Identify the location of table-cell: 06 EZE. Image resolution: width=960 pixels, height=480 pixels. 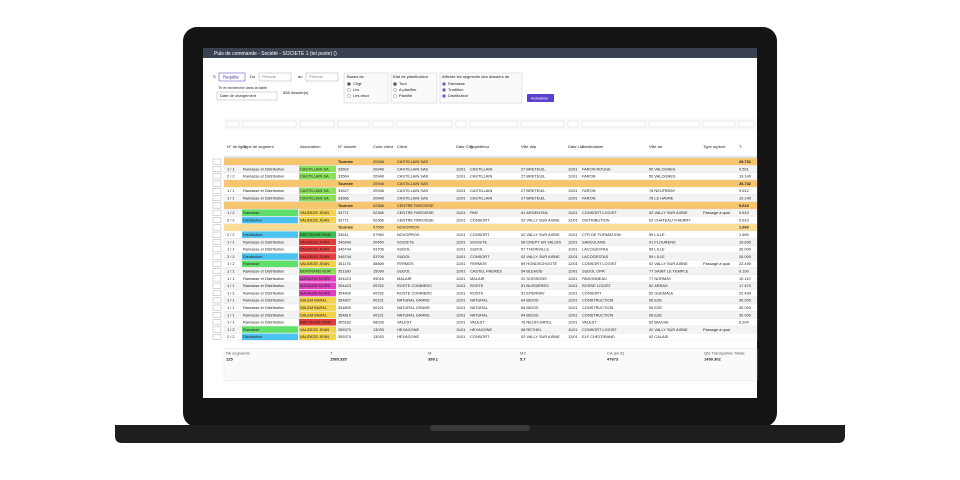
(655, 307).